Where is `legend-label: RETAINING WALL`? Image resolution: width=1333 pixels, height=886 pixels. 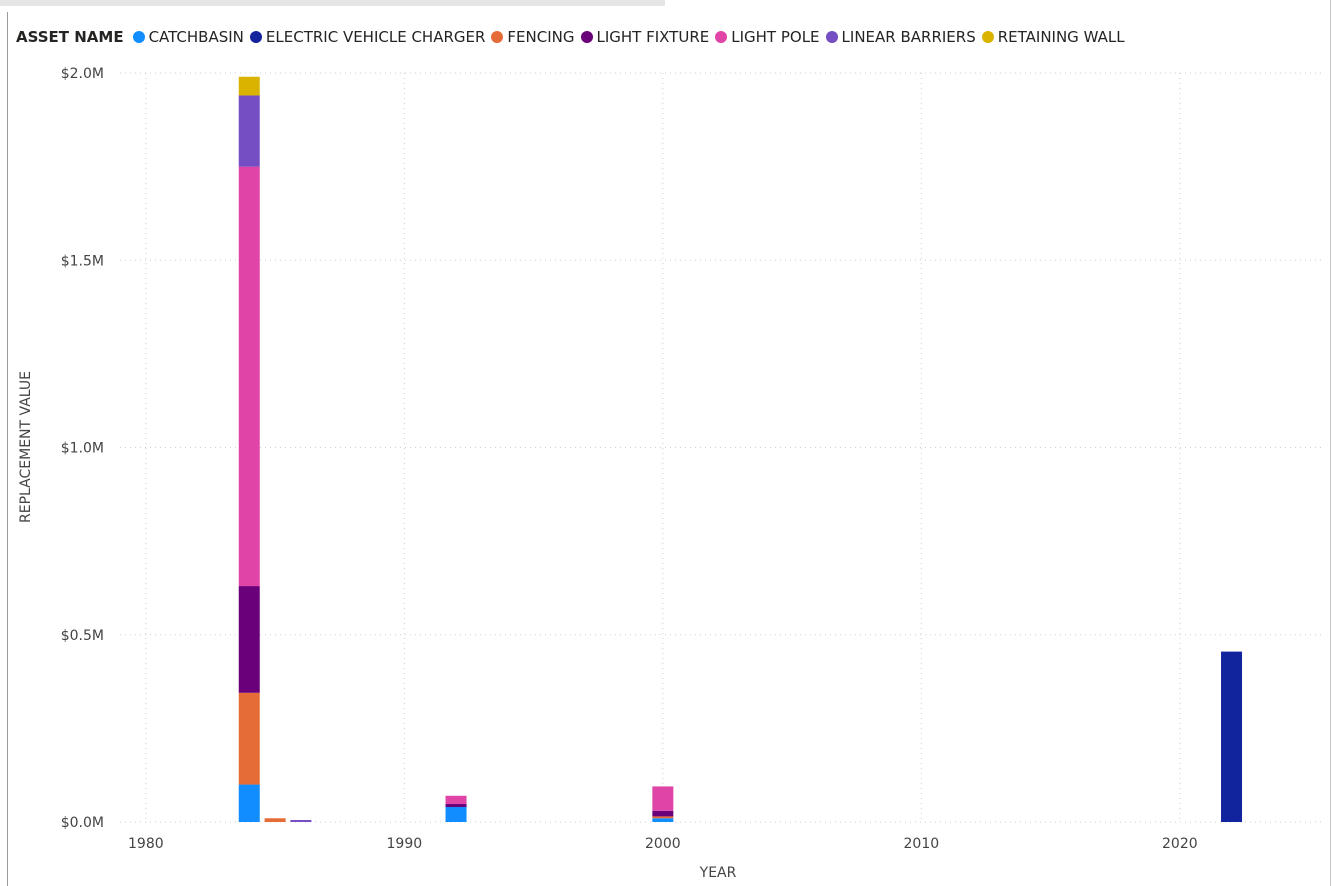 legend-label: RETAINING WALL is located at coordinates (1061, 36).